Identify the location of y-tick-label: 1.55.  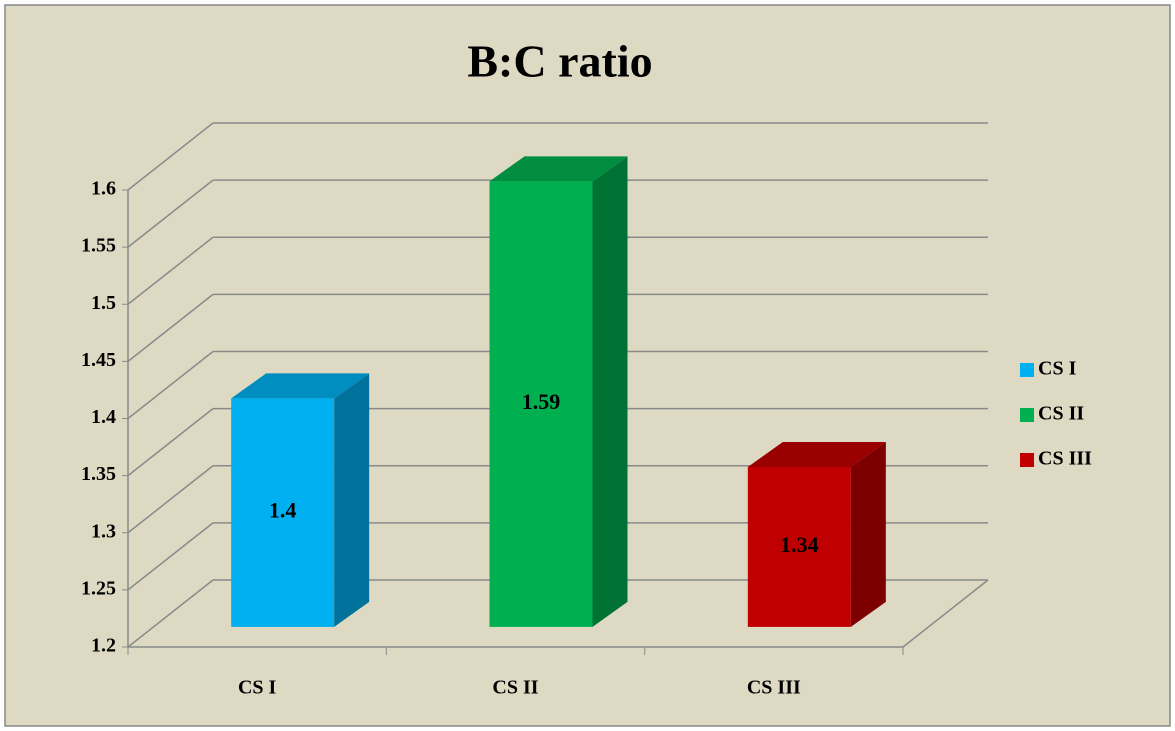
(98, 246).